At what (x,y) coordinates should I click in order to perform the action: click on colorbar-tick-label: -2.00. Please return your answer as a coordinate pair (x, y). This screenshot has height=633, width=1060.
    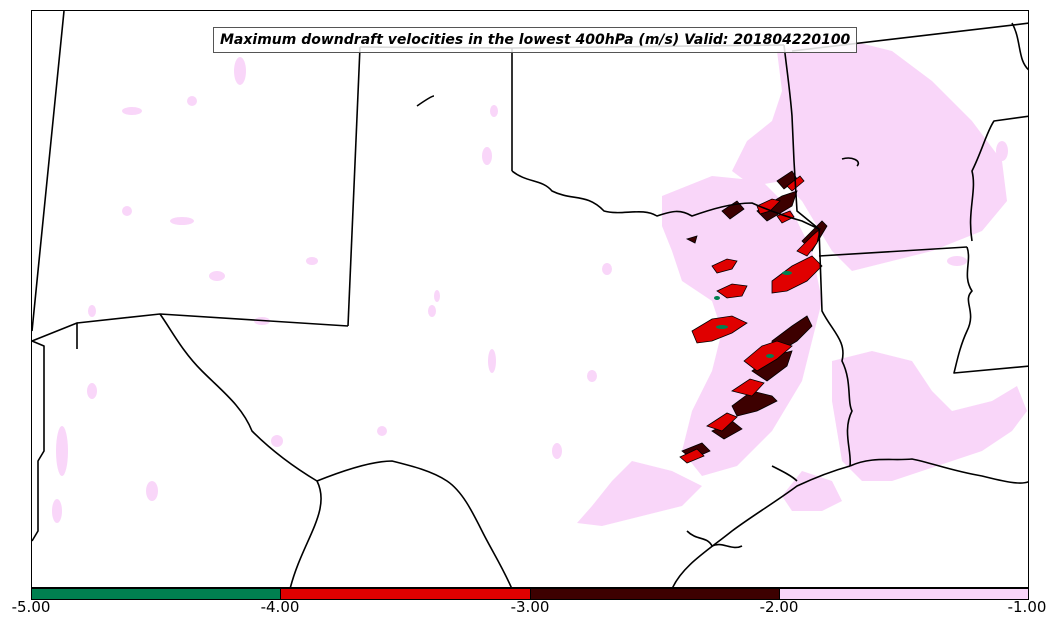
    Looking at the image, I should click on (779, 607).